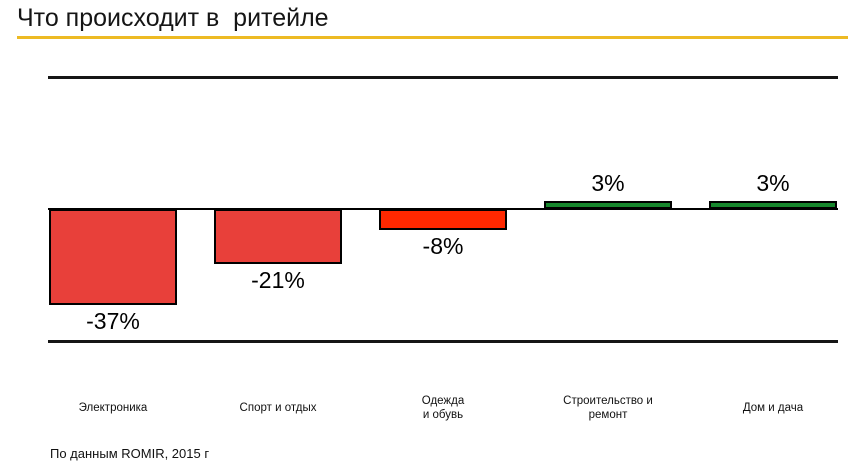 This screenshot has width=848, height=471. I want to click on source-note: По данным ROMIR, 2015 г, so click(130, 453).